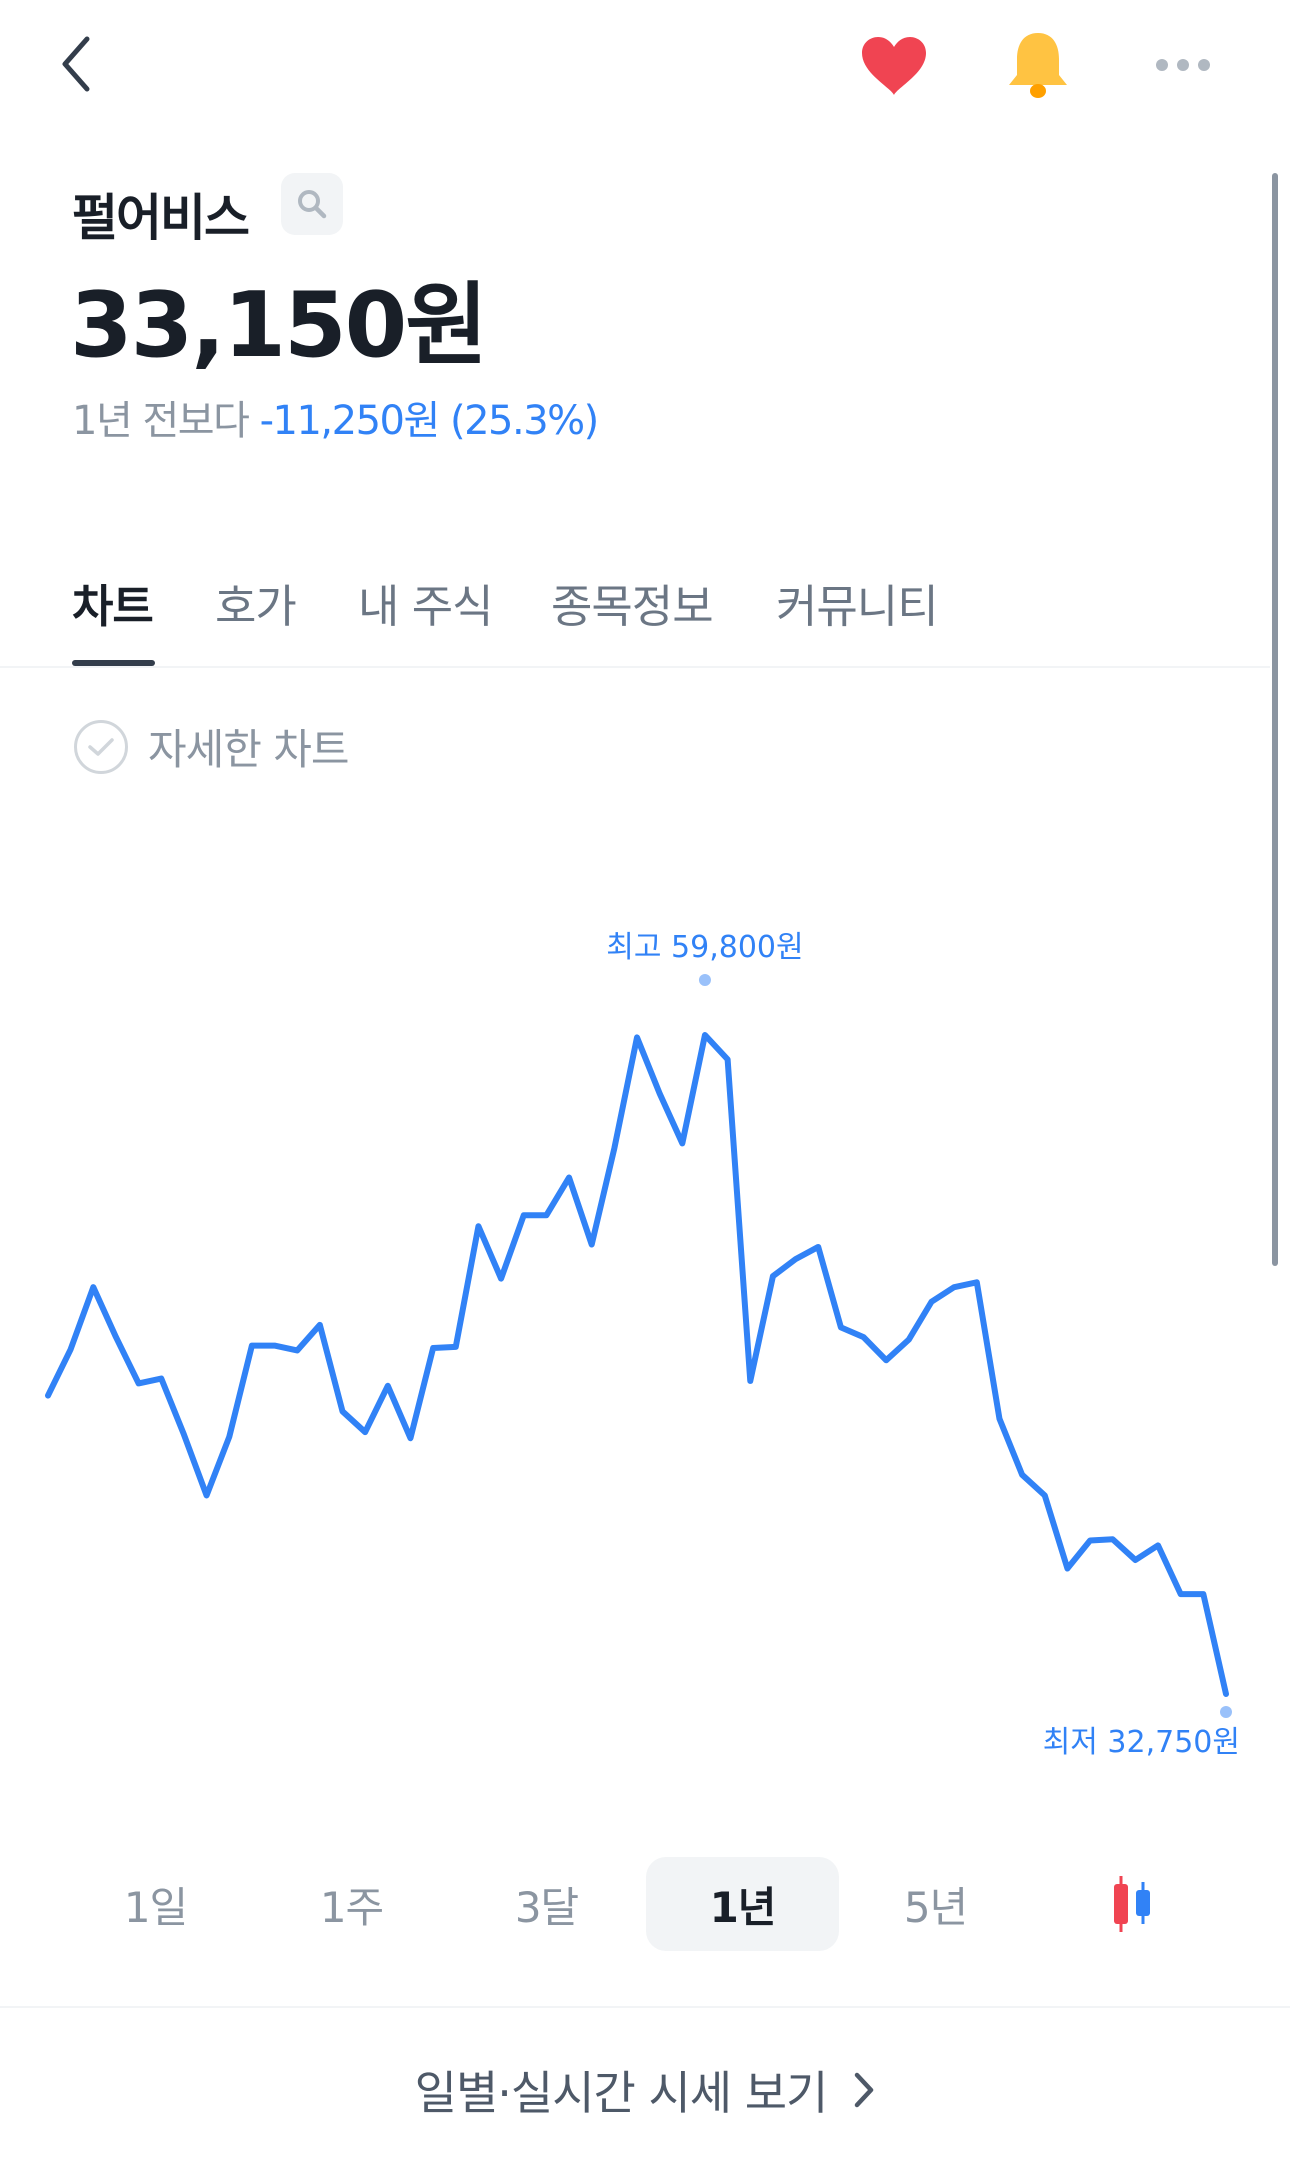 This screenshot has height=2171, width=1290. Describe the element at coordinates (1226, 1712) in the screenshot. I see `min-price-marker` at that location.